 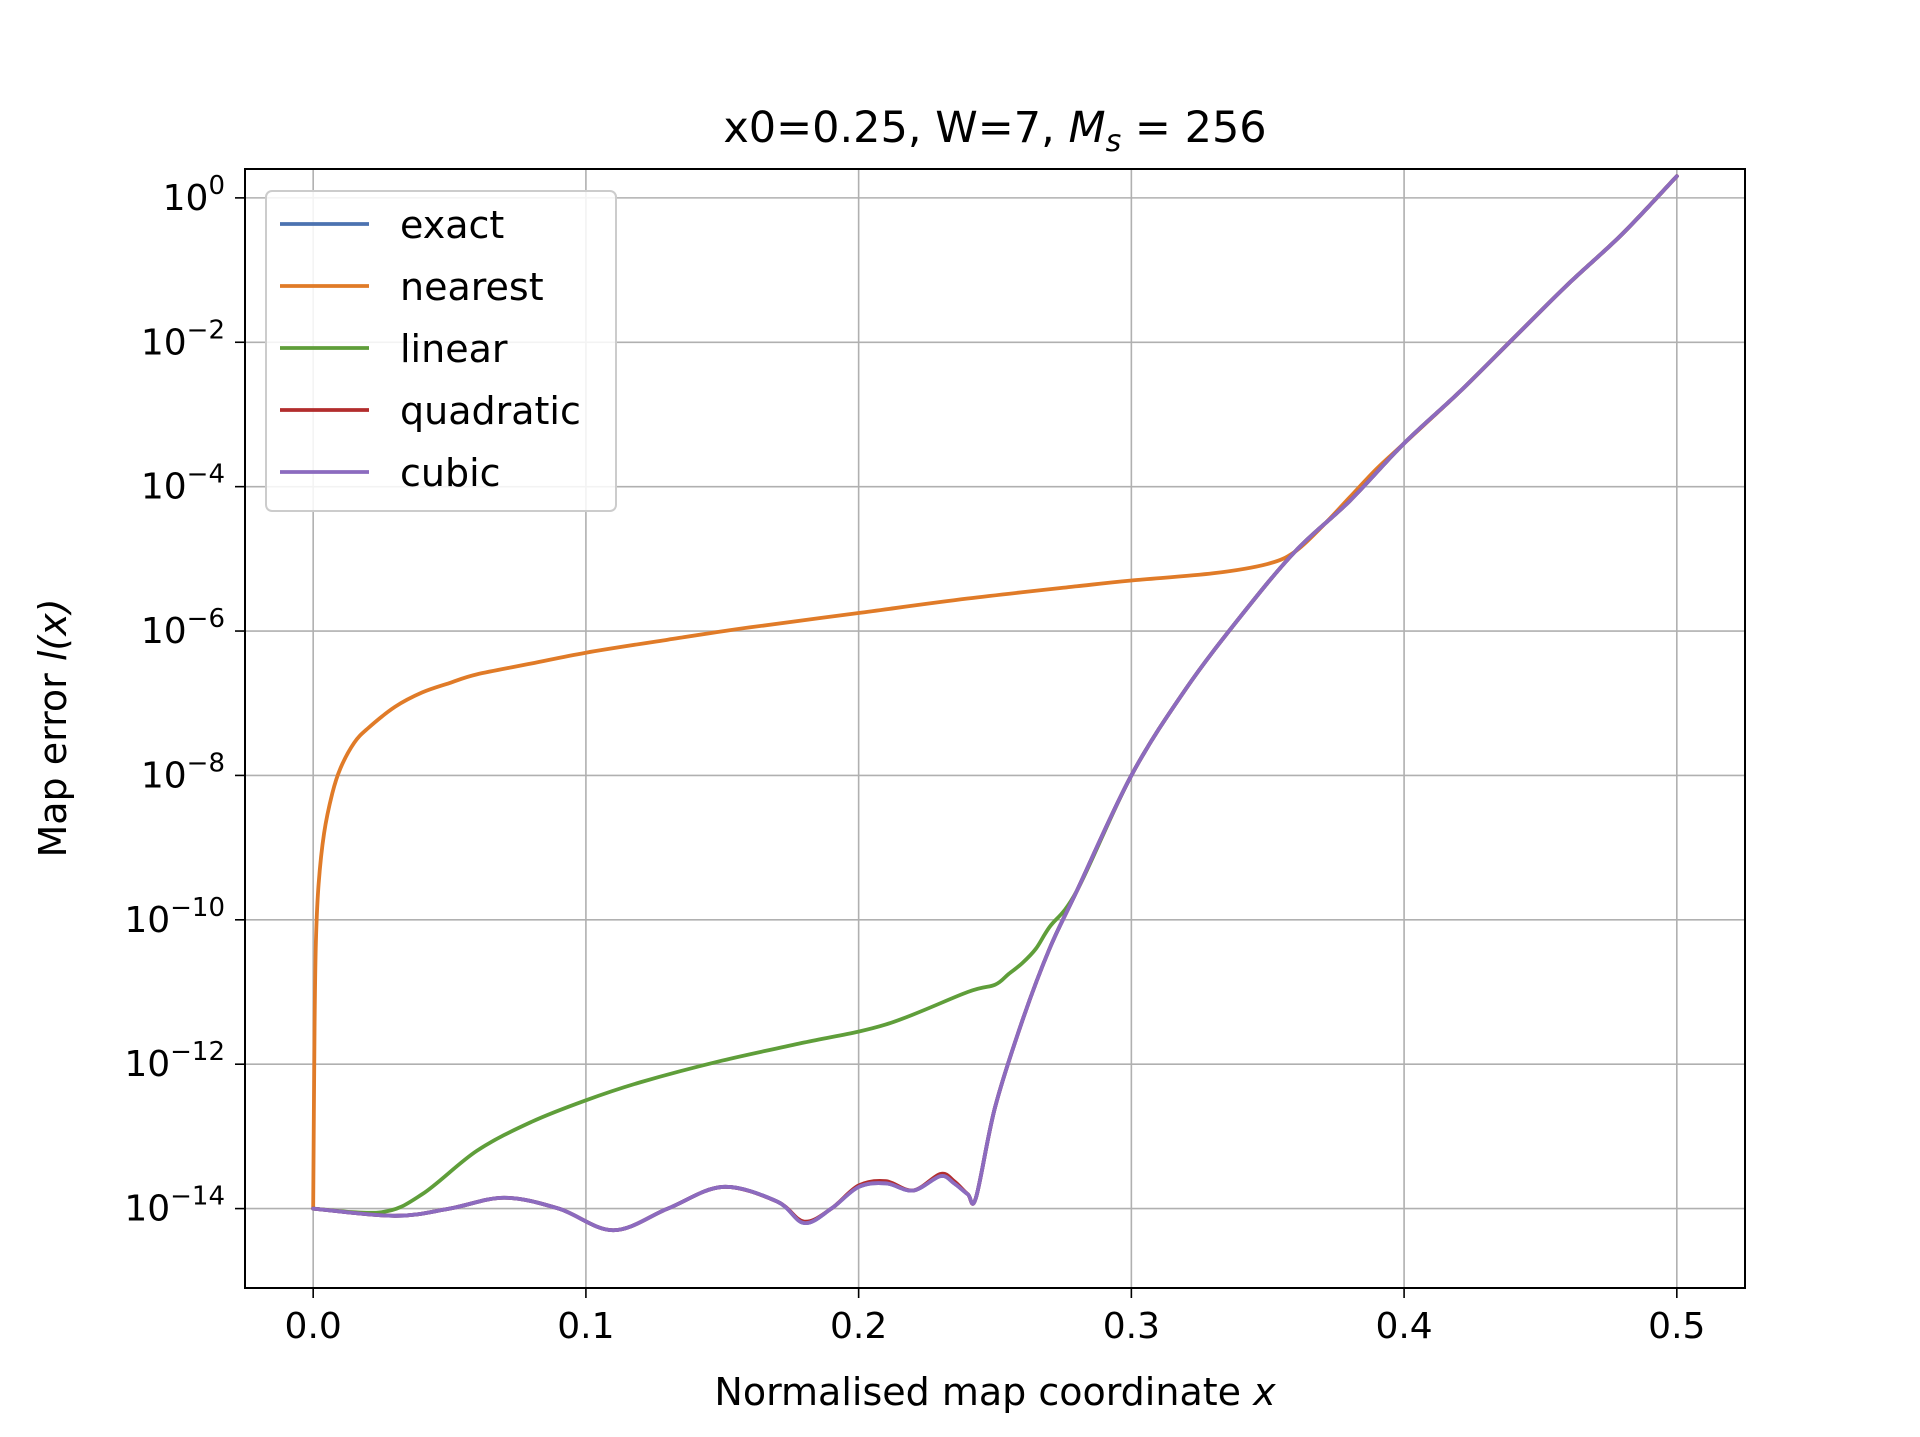 What do you see at coordinates (216, 186) in the screenshot?
I see `y-tick-label-exponent: 0` at bounding box center [216, 186].